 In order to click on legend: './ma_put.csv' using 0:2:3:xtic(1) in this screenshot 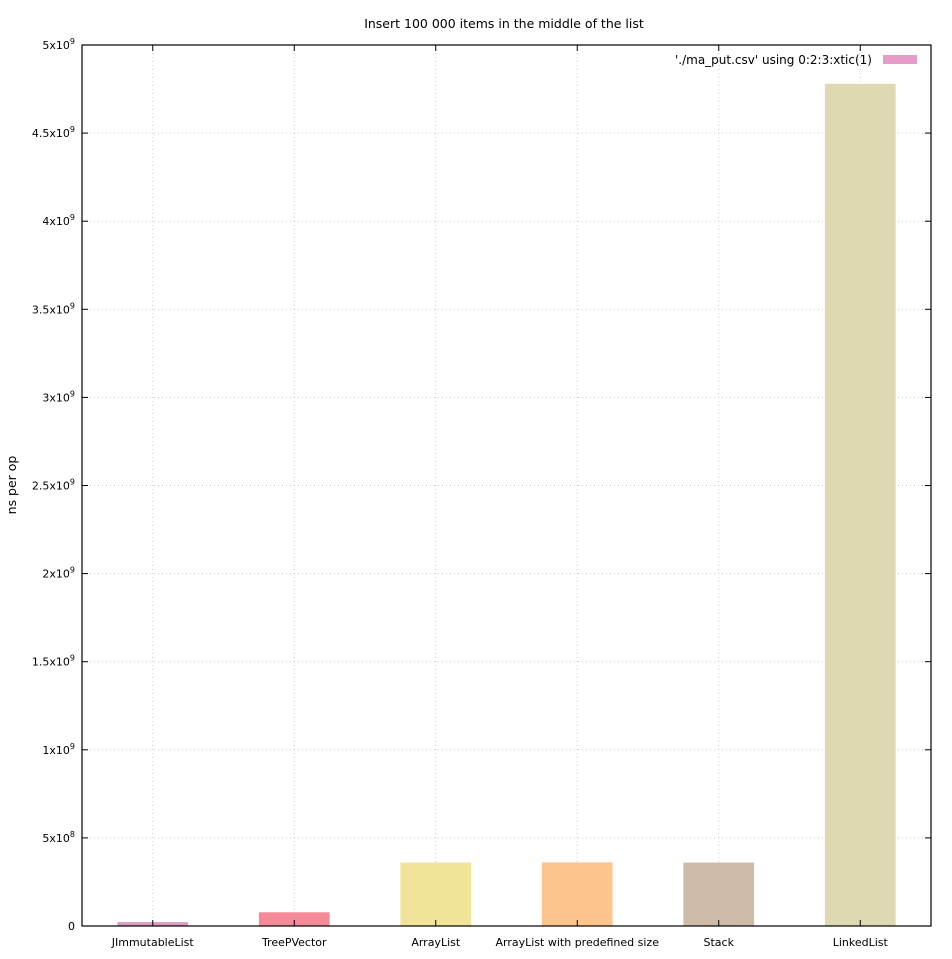, I will do `click(796, 60)`.